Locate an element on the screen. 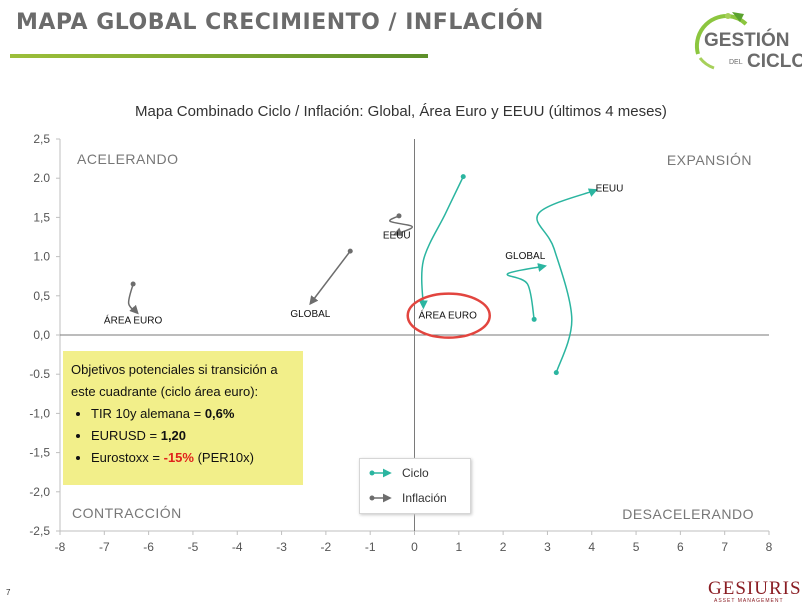 This screenshot has width=802, height=609. x-tick-label: -2 is located at coordinates (326, 547).